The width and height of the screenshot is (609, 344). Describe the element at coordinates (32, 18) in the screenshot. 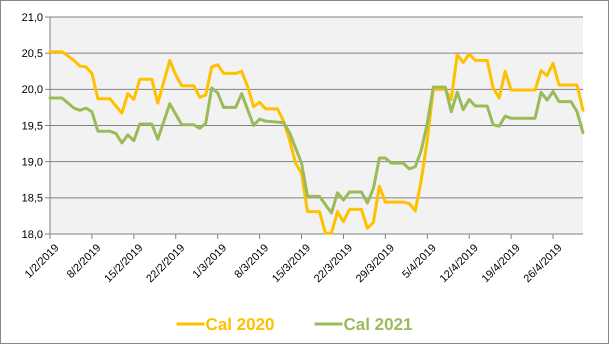

I see `y-tick-label: 21,0` at that location.